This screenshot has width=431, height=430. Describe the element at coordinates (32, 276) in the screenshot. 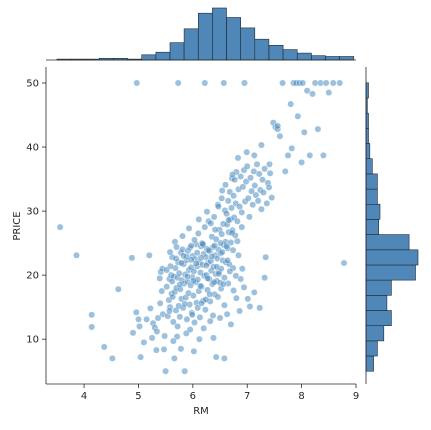

I see `y-tick-label: 20` at that location.